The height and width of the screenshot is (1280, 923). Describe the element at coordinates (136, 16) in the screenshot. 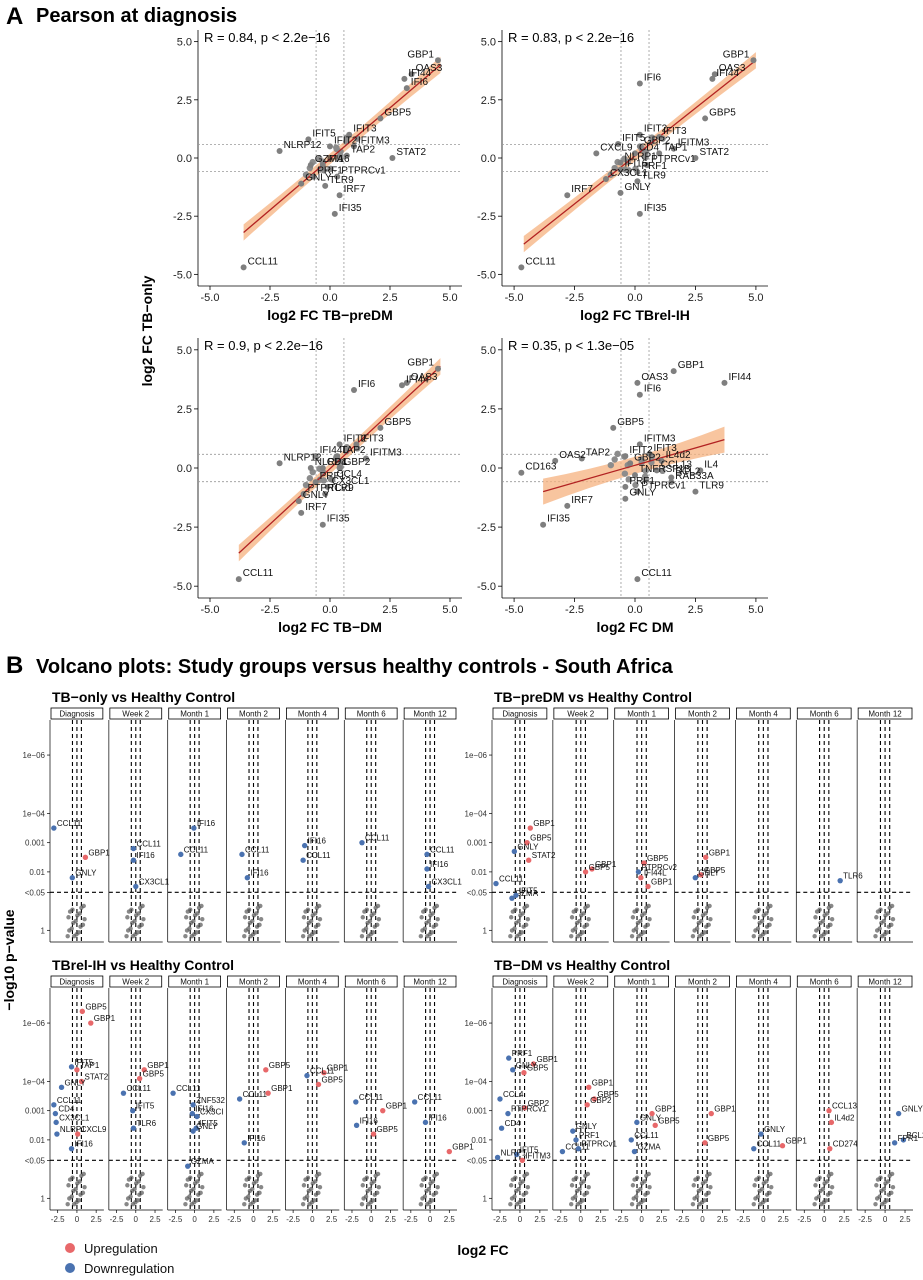

I see `panel-a-title: Pearson at diagnosis` at that location.